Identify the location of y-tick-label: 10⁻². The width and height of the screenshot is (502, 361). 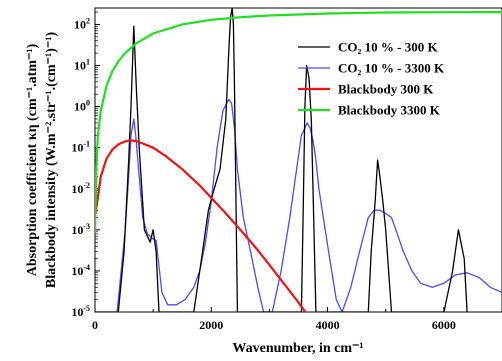
(80, 188).